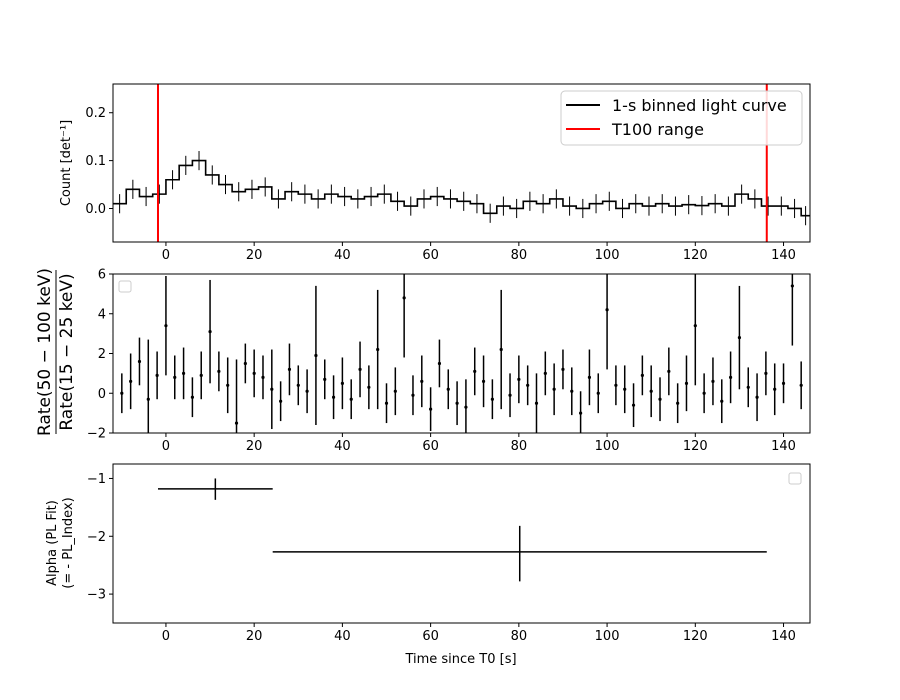 The image size is (900, 700). Describe the element at coordinates (95, 113) in the screenshot. I see `y-tick-label: 0.2` at that location.